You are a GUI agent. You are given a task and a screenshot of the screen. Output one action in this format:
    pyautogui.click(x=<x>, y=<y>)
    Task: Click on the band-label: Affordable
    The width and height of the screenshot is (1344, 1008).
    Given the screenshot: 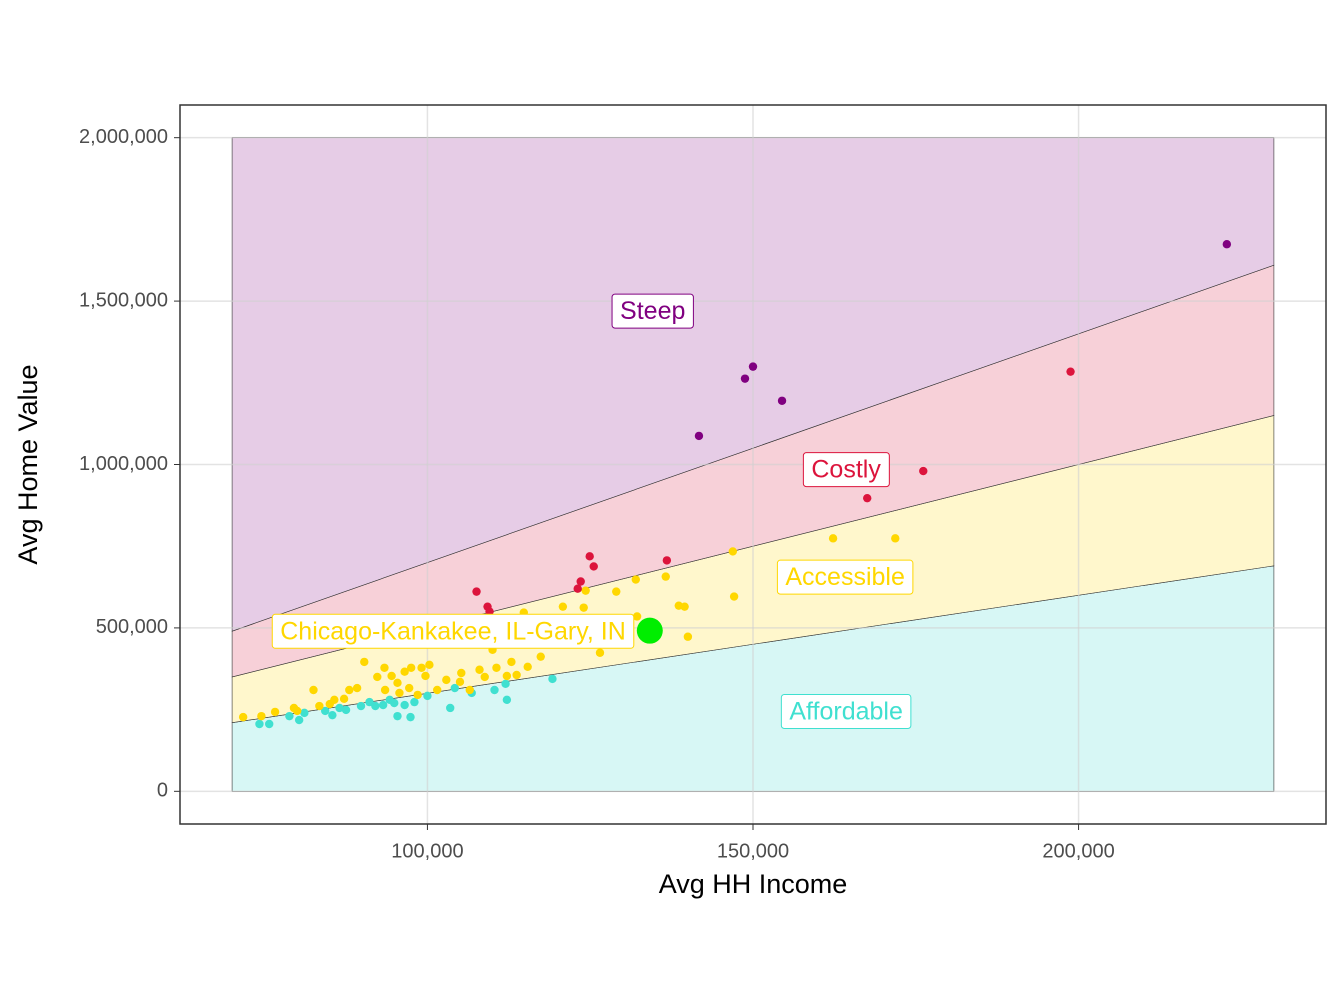 What is the action you would take?
    pyautogui.click(x=846, y=711)
    